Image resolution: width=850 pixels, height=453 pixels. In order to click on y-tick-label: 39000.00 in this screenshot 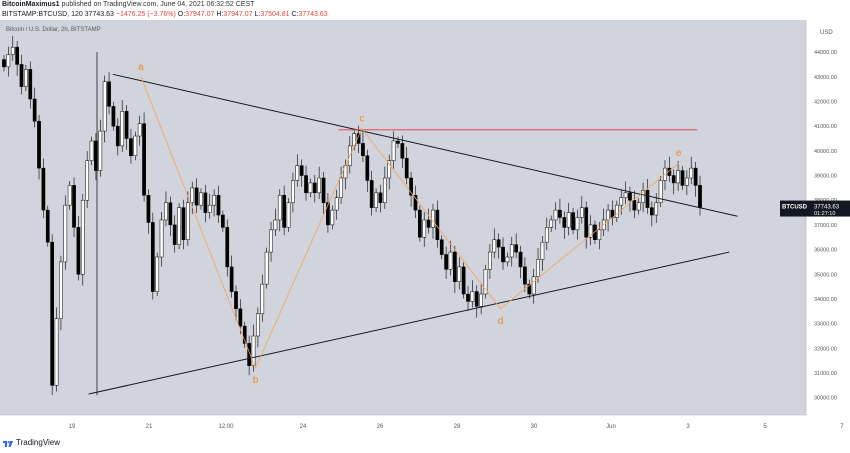, I will do `click(825, 177)`.